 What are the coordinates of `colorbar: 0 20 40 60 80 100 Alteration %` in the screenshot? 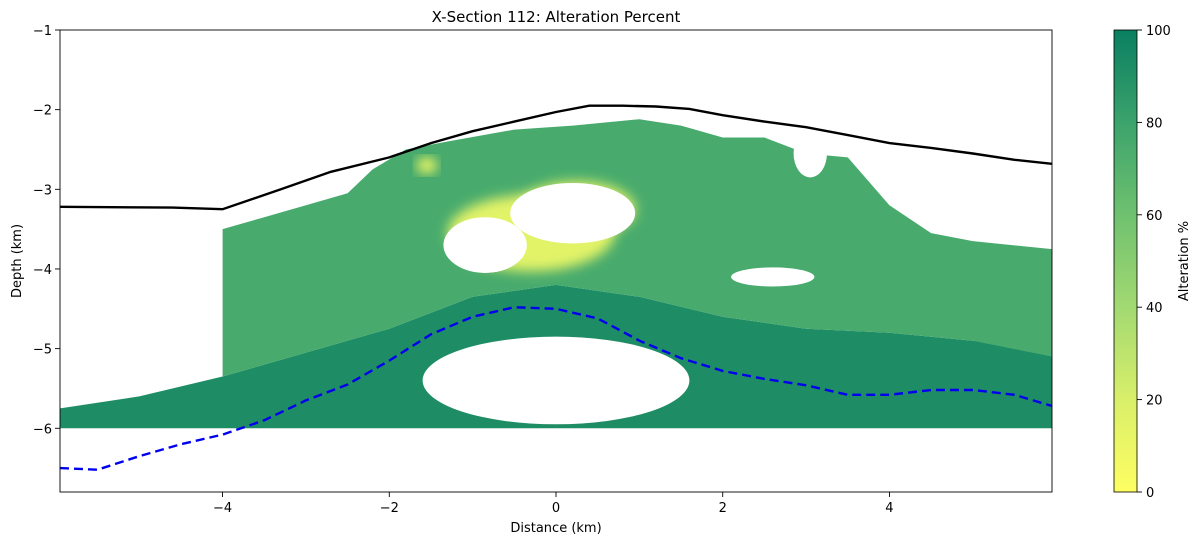 It's located at (1152, 262).